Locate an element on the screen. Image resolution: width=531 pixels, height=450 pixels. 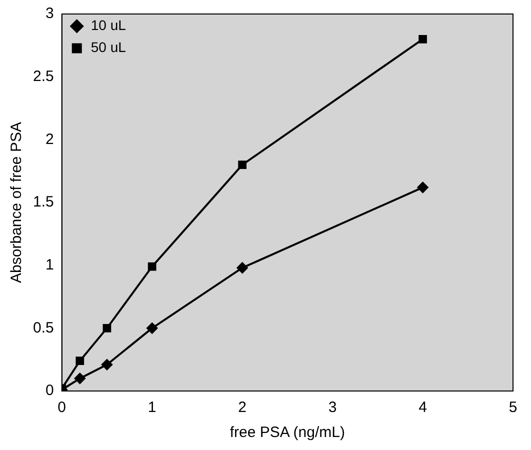
y-tick-label: 1 is located at coordinates (50, 265).